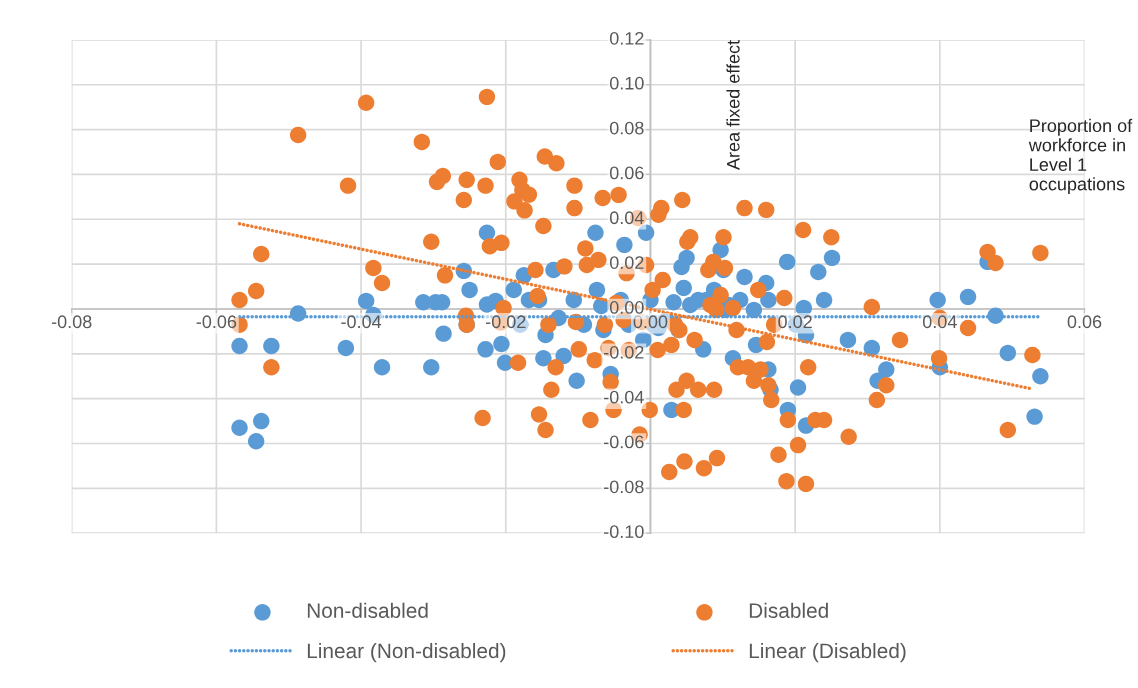 Image resolution: width=1138 pixels, height=688 pixels. Describe the element at coordinates (367, 610) in the screenshot. I see `legend-label: Non-disabled` at that location.